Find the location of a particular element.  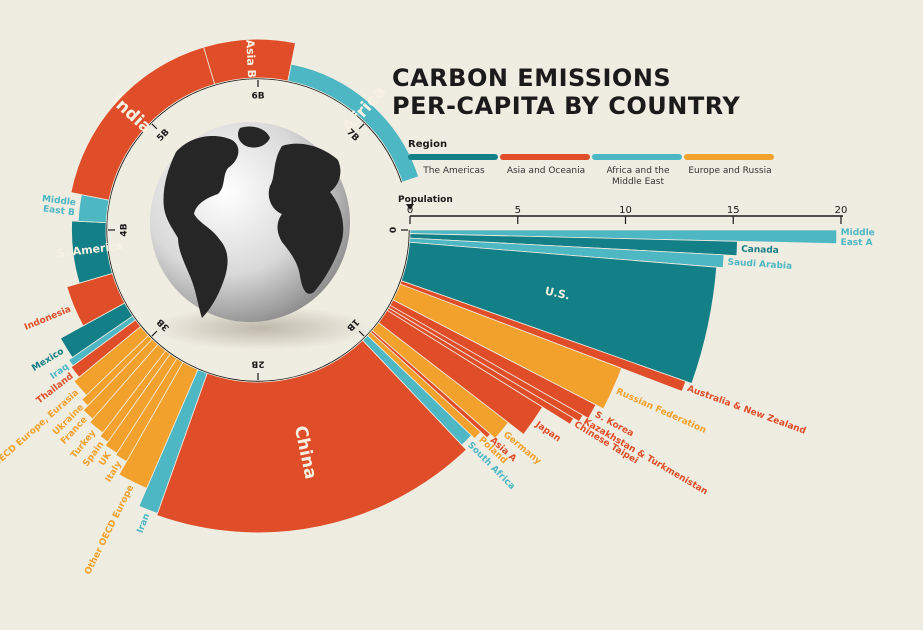

bar-italy is located at coordinates (149, 409).